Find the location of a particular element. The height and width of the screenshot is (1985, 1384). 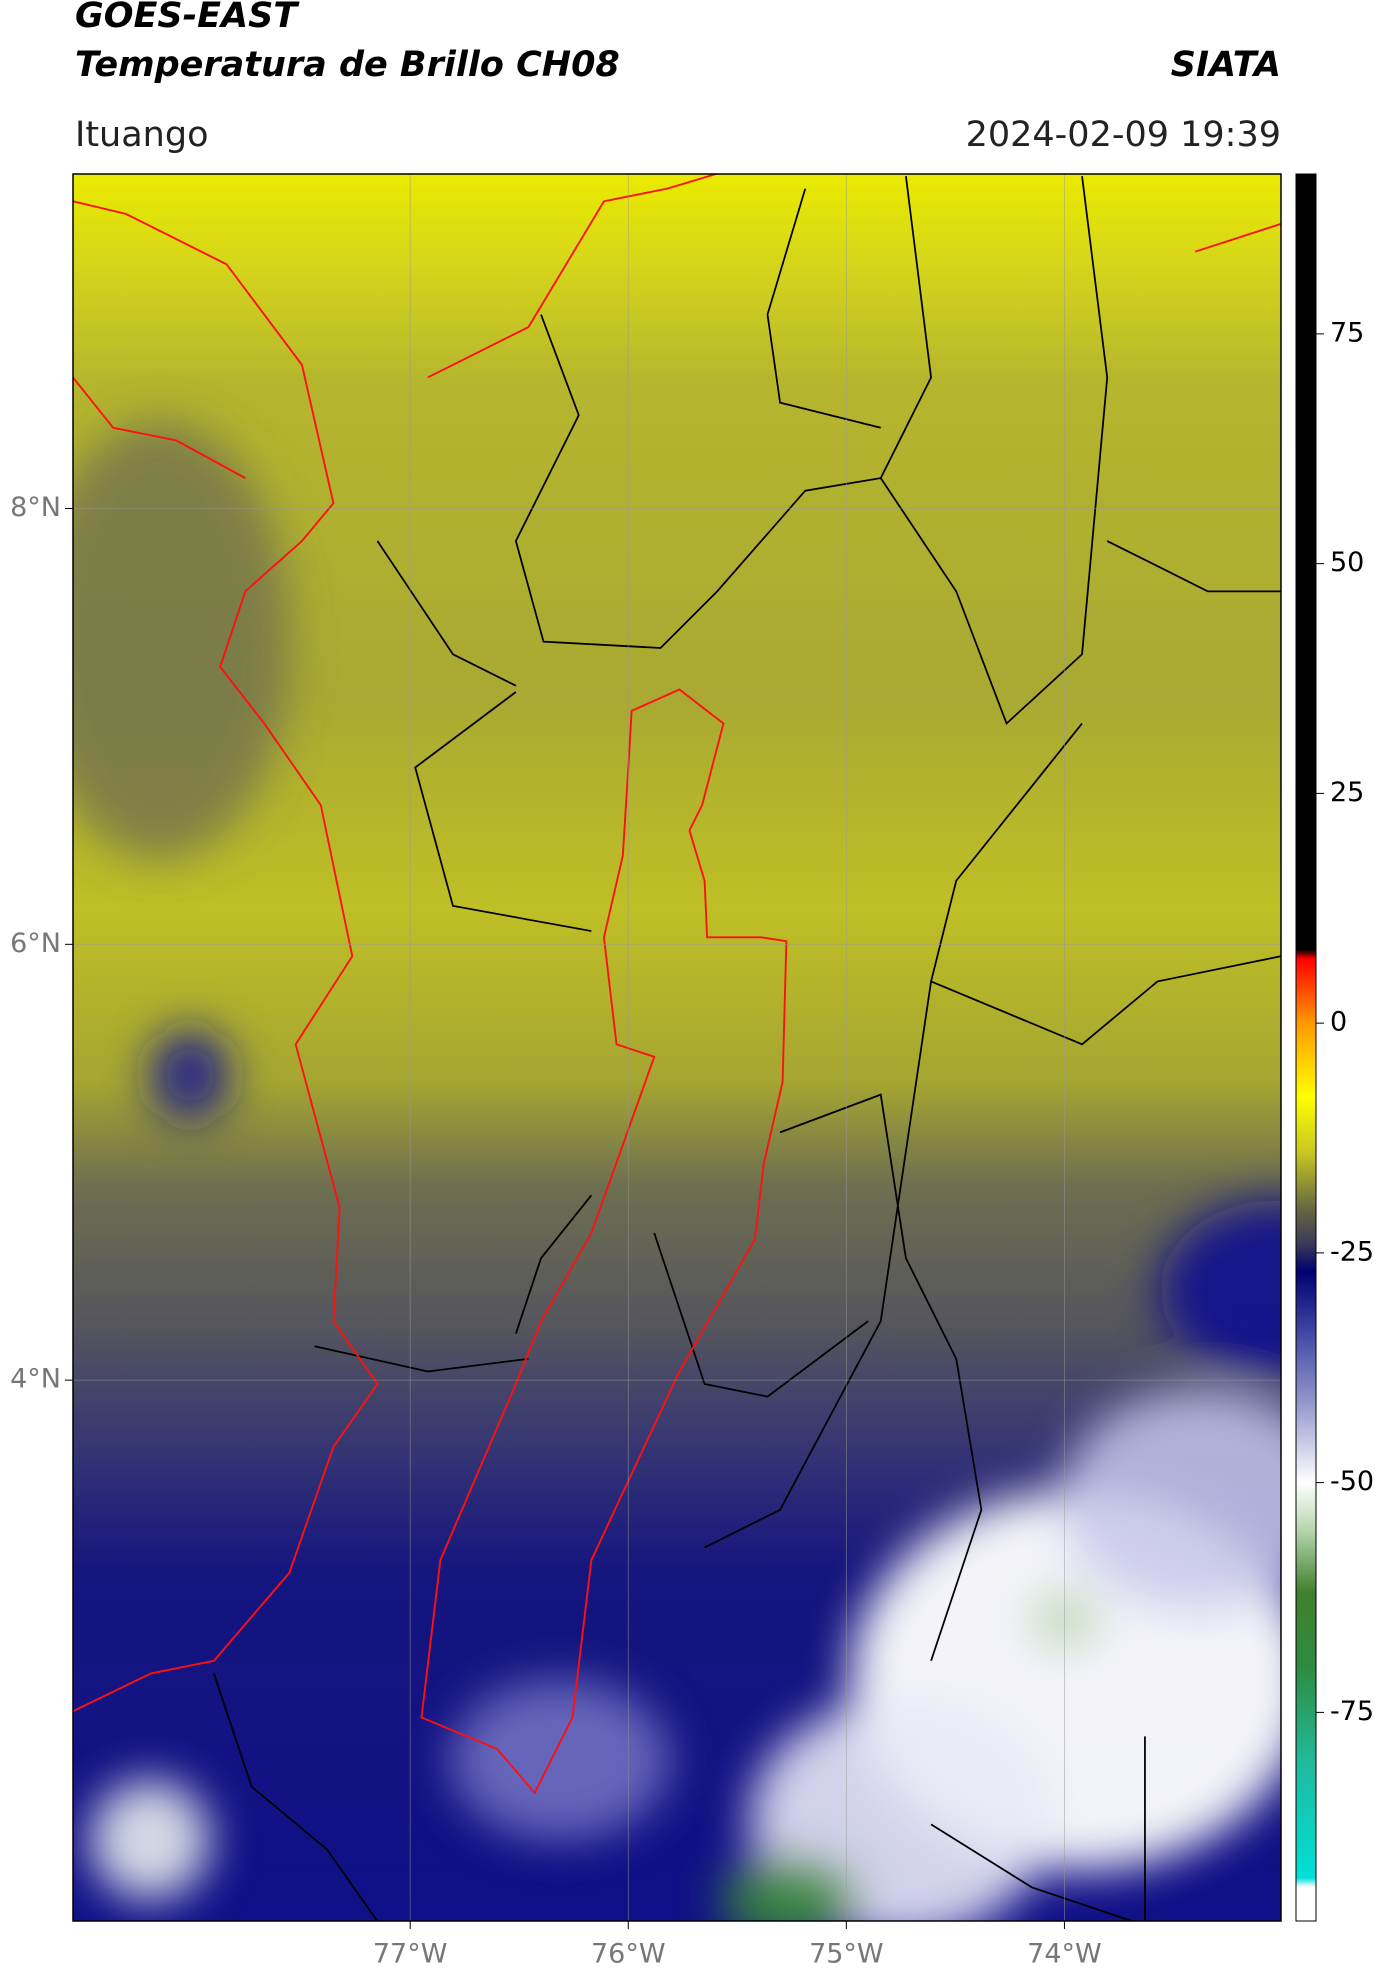

colorbar-tick-label: -25 is located at coordinates (1352, 1251).